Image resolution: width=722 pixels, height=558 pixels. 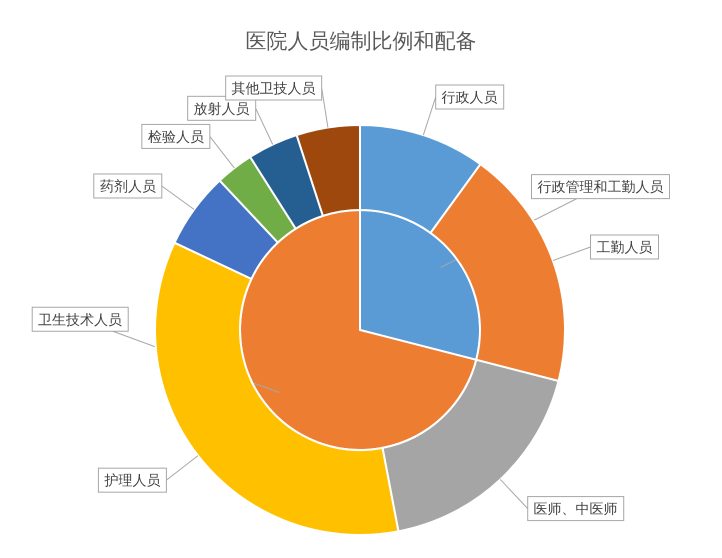 I want to click on slice-label: 行政人员, so click(x=470, y=98).